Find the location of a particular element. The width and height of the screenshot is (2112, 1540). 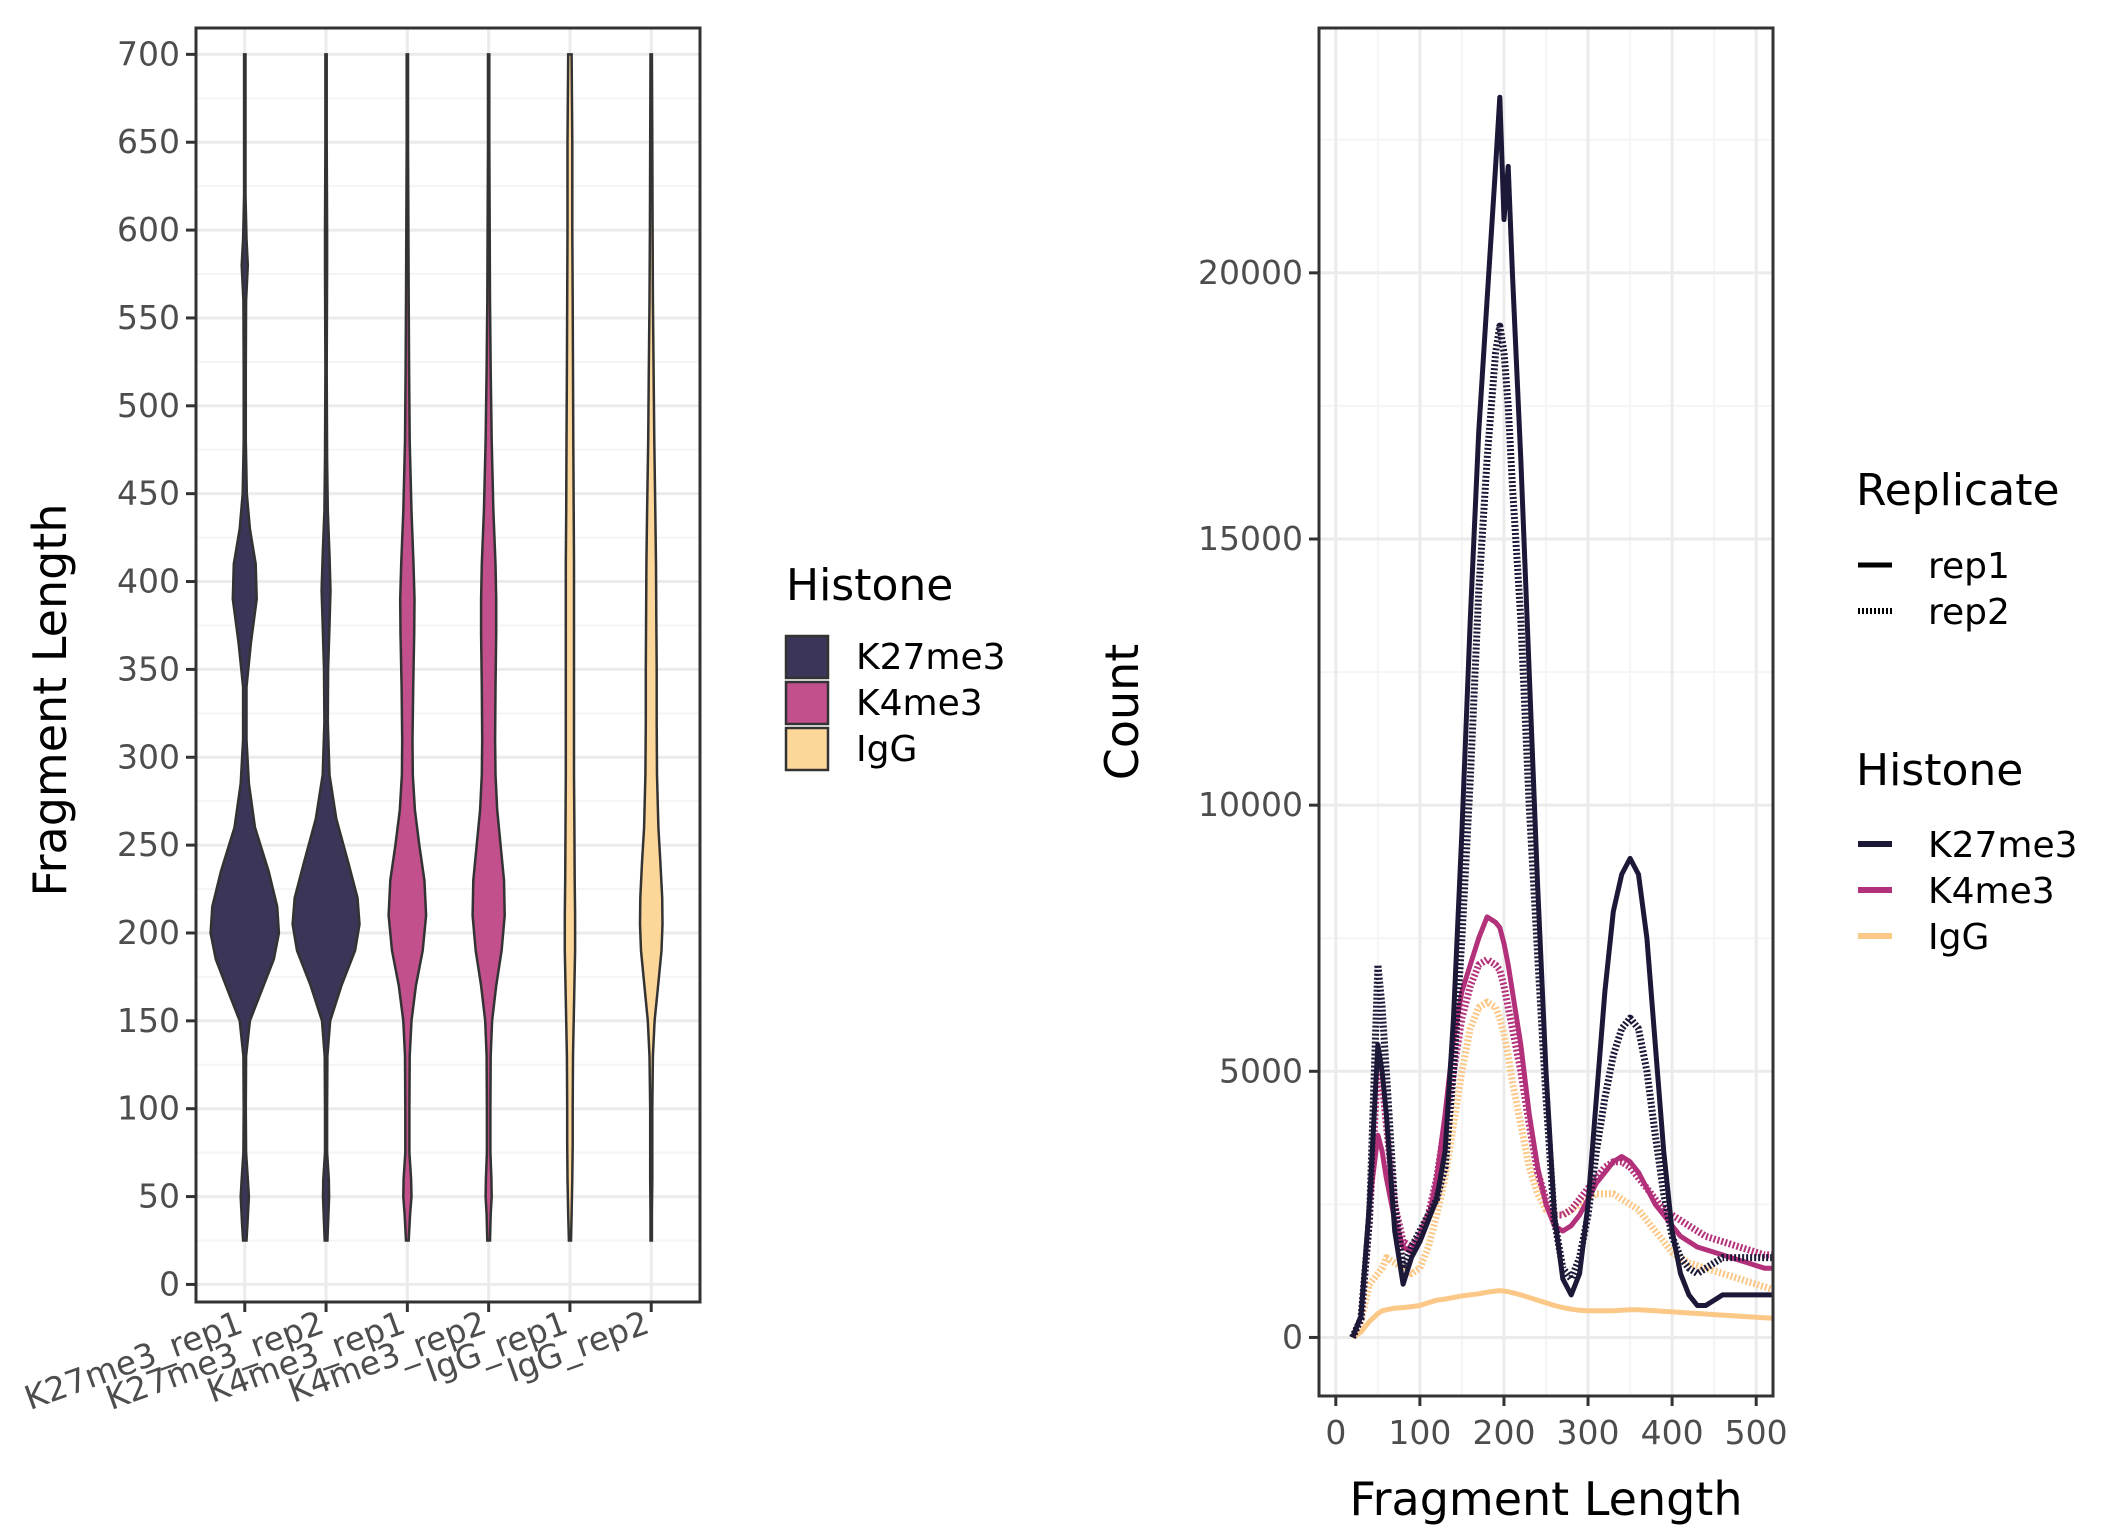

violin-y-tick-label: 650 is located at coordinates (148, 141).